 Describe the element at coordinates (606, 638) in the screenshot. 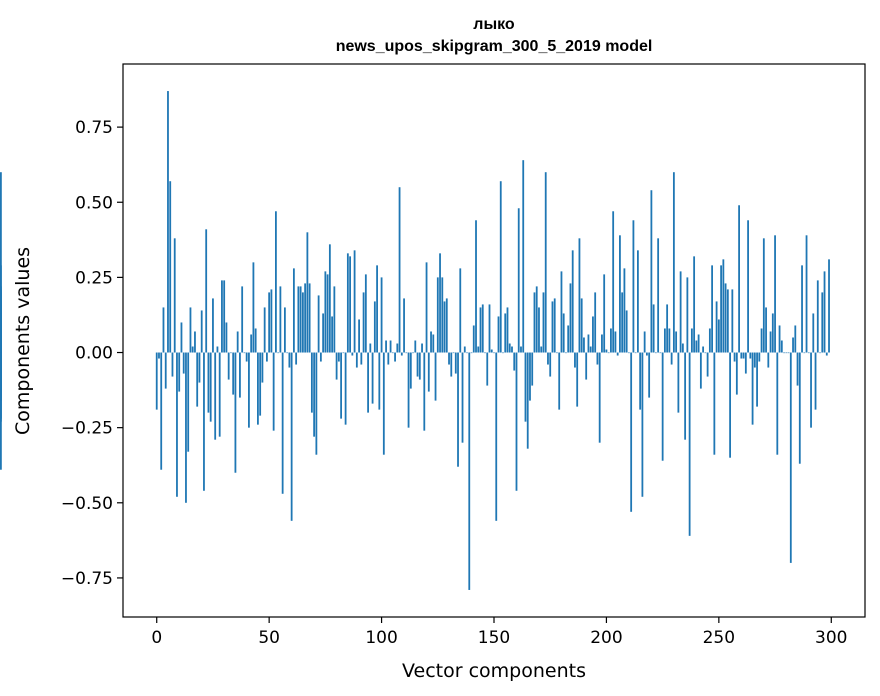

I see `x-tick-label: 200` at that location.